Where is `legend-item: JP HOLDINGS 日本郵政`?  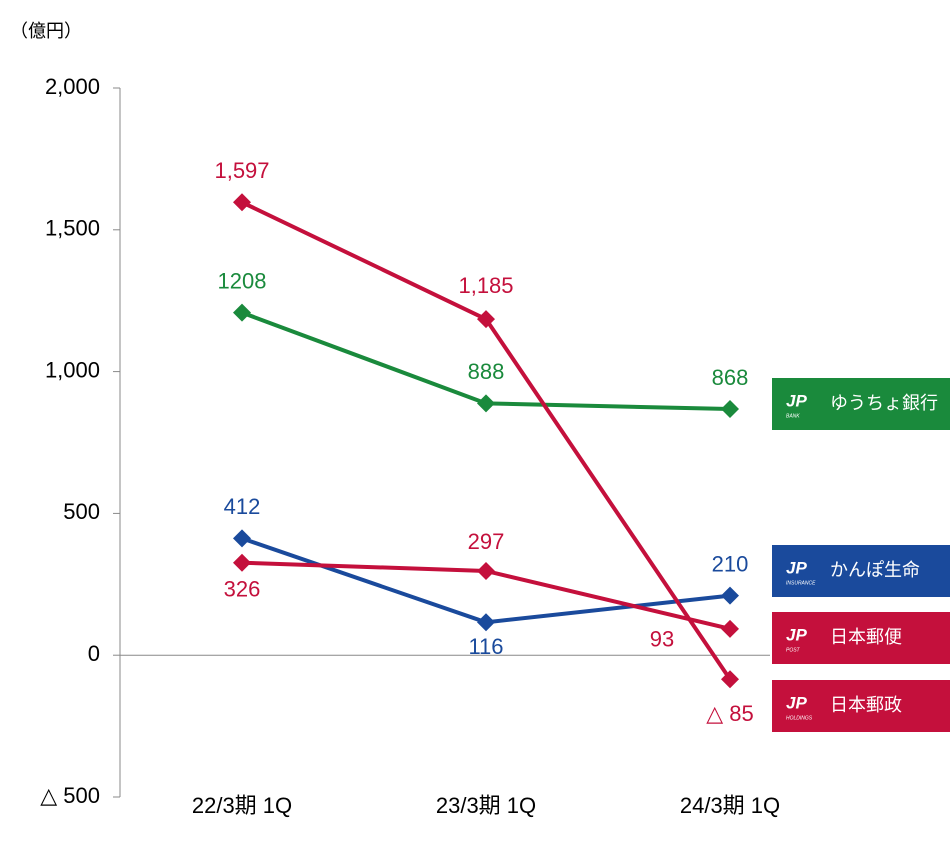 legend-item: JP HOLDINGS 日本郵政 is located at coordinates (861, 706).